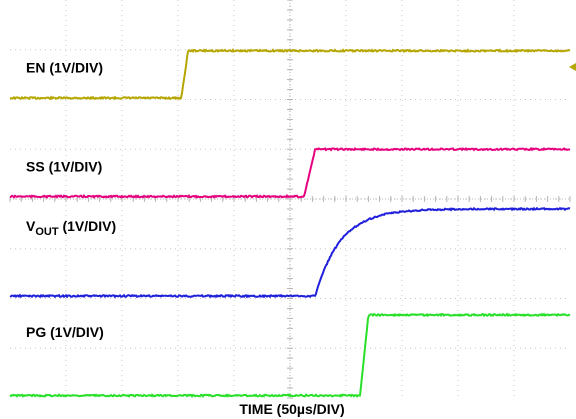 This screenshot has width=576, height=419. Describe the element at coordinates (572, 67) in the screenshot. I see `trigger-marker-icon` at that location.